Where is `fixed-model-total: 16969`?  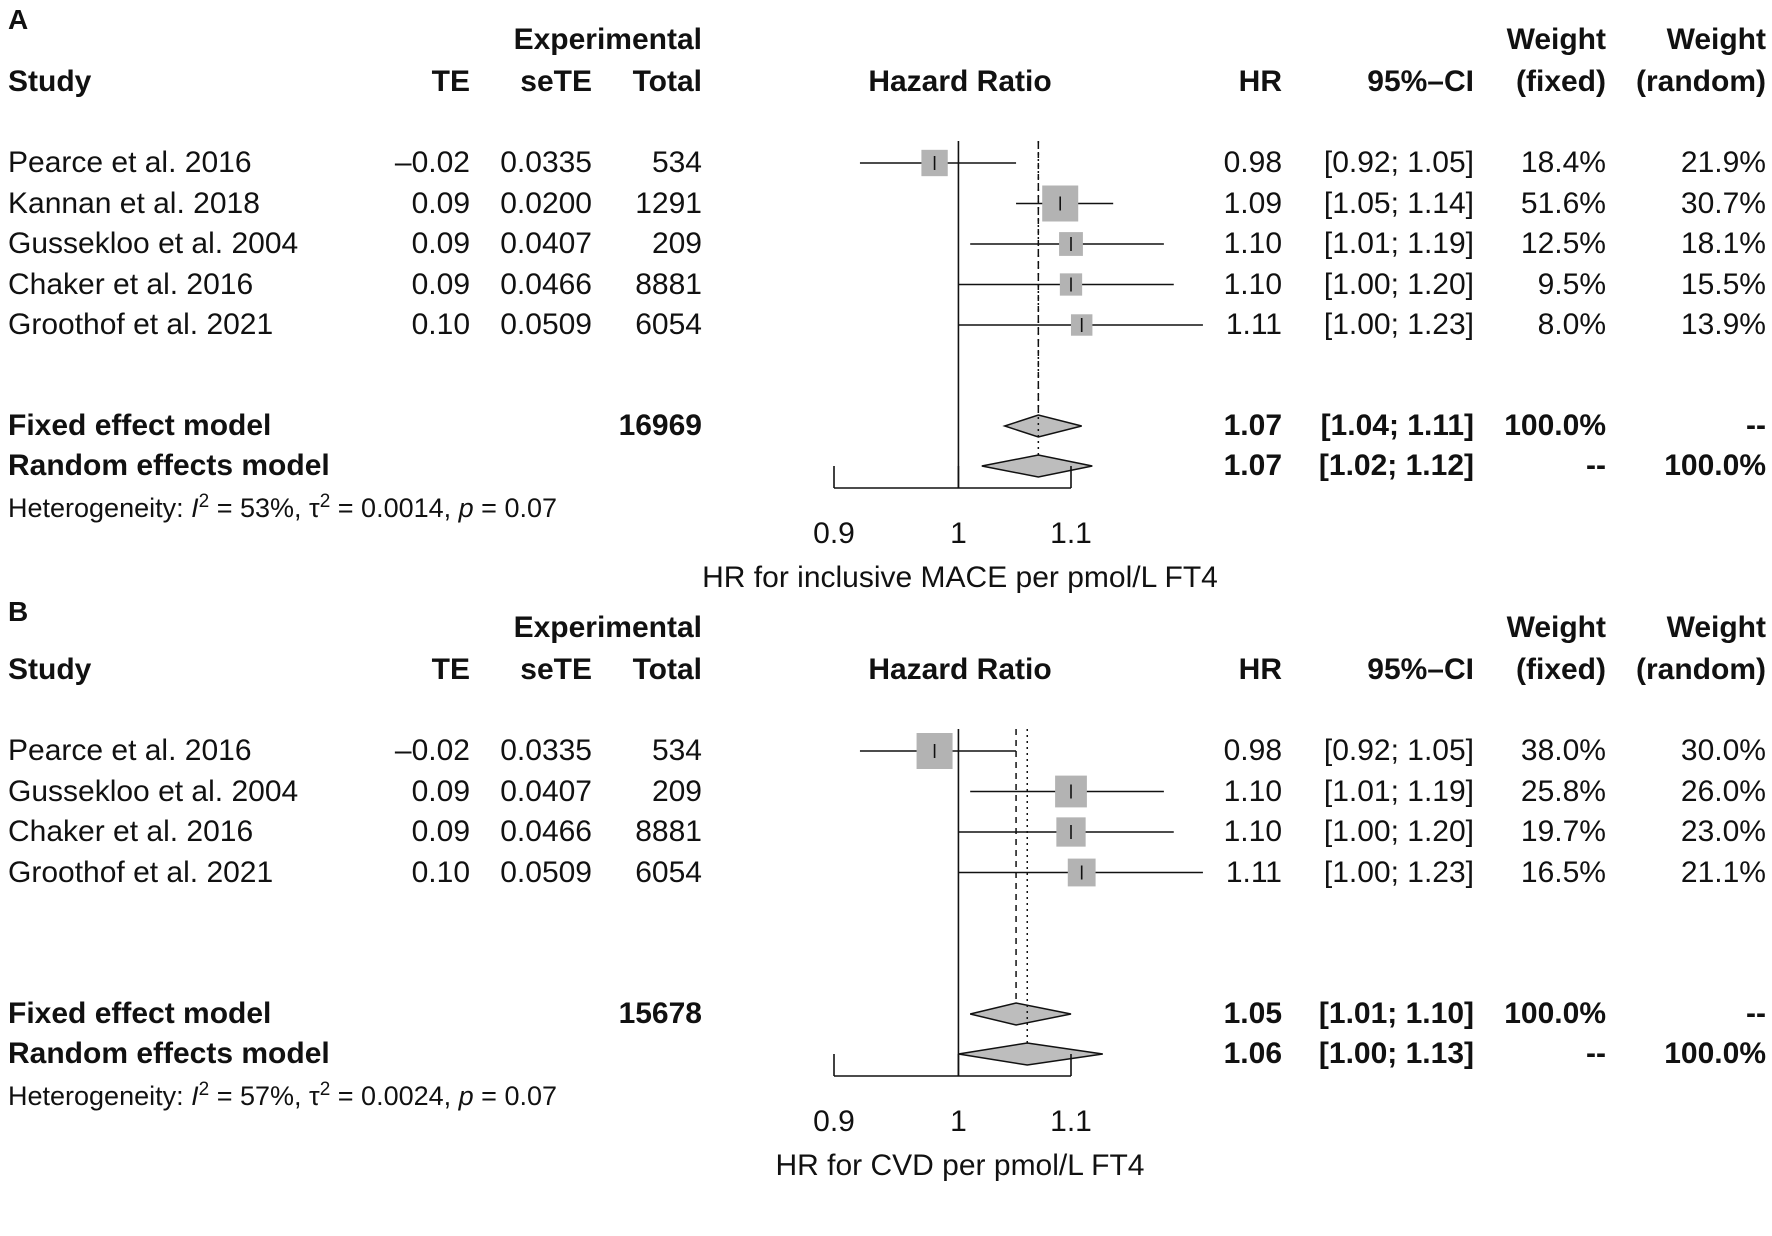
fixed-model-total: 16969 is located at coordinates (660, 425).